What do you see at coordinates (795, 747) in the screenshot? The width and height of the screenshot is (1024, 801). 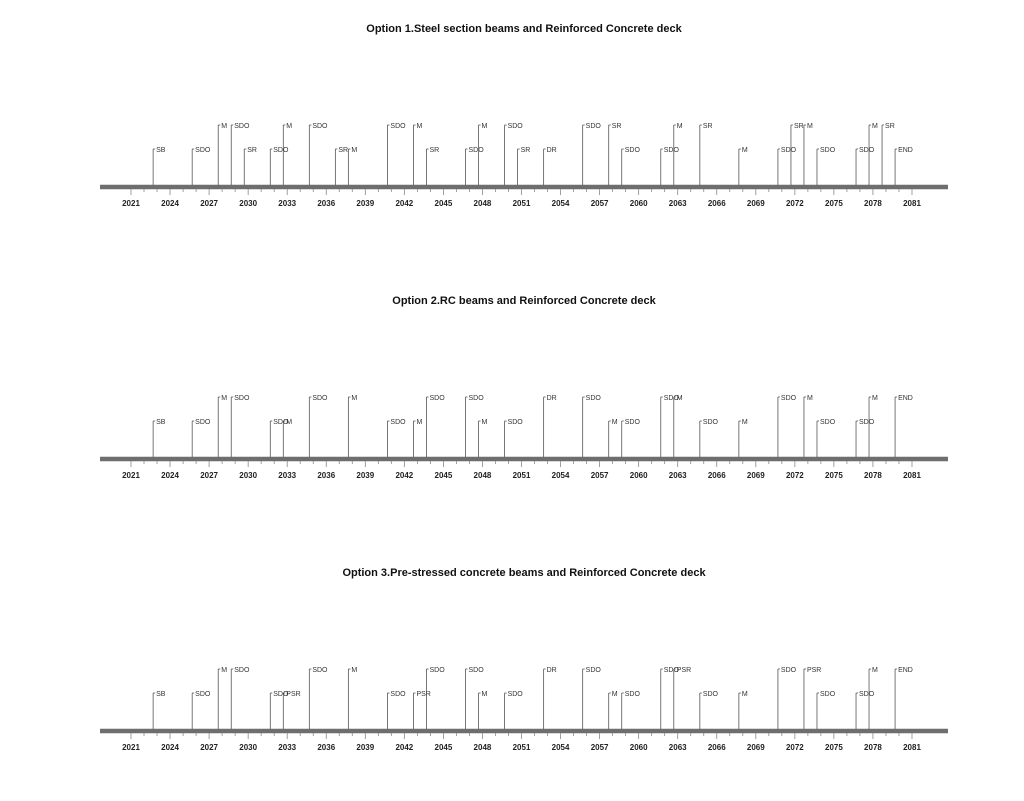 I see `axis-tick-label: 2072` at bounding box center [795, 747].